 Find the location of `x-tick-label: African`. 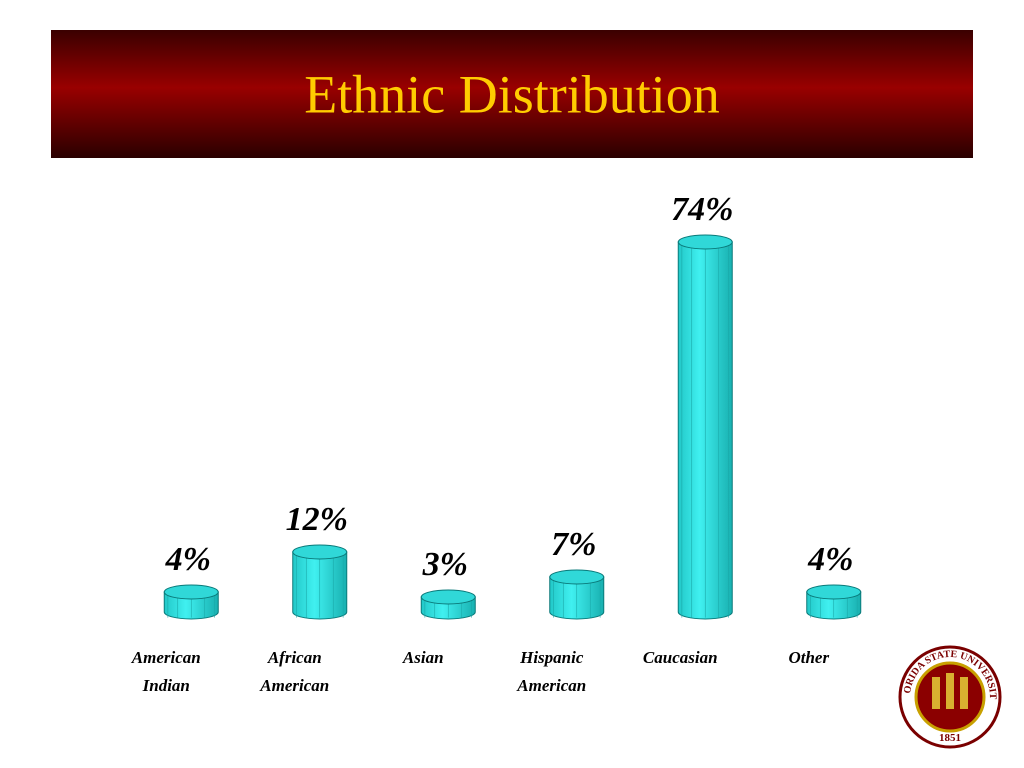

x-tick-label: African is located at coordinates (294, 657).